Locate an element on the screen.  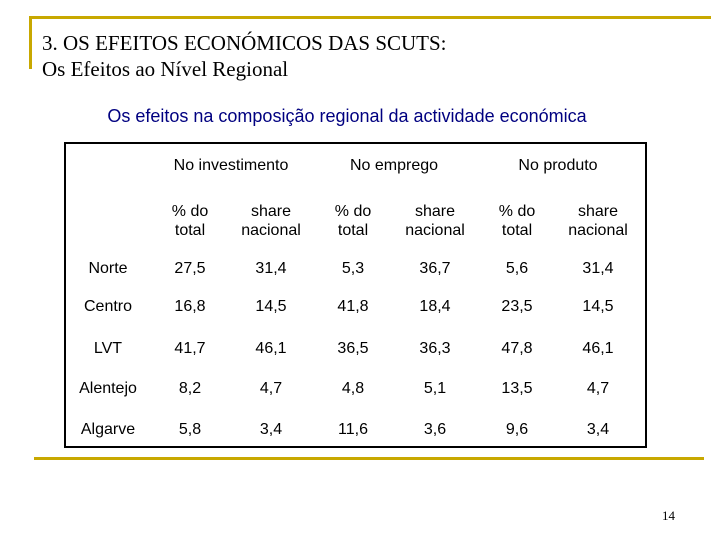
table-cell: 18,4 is located at coordinates (435, 306).